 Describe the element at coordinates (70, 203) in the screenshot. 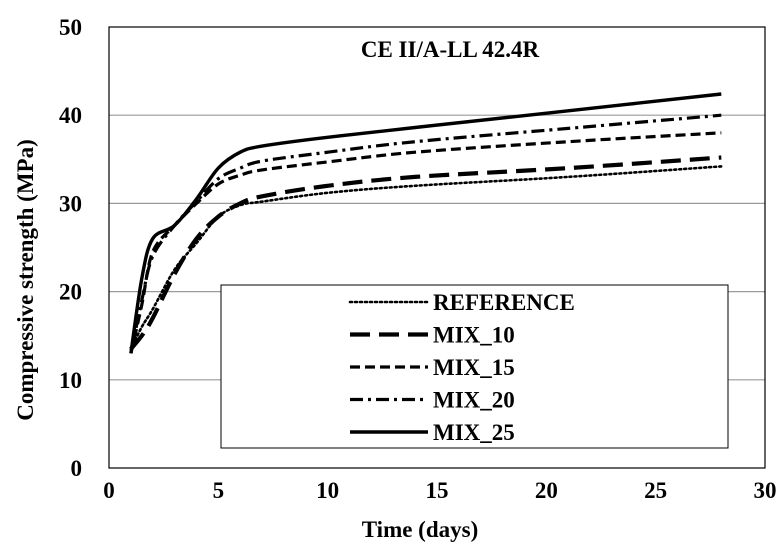

I see `y-tick-label: 30` at that location.